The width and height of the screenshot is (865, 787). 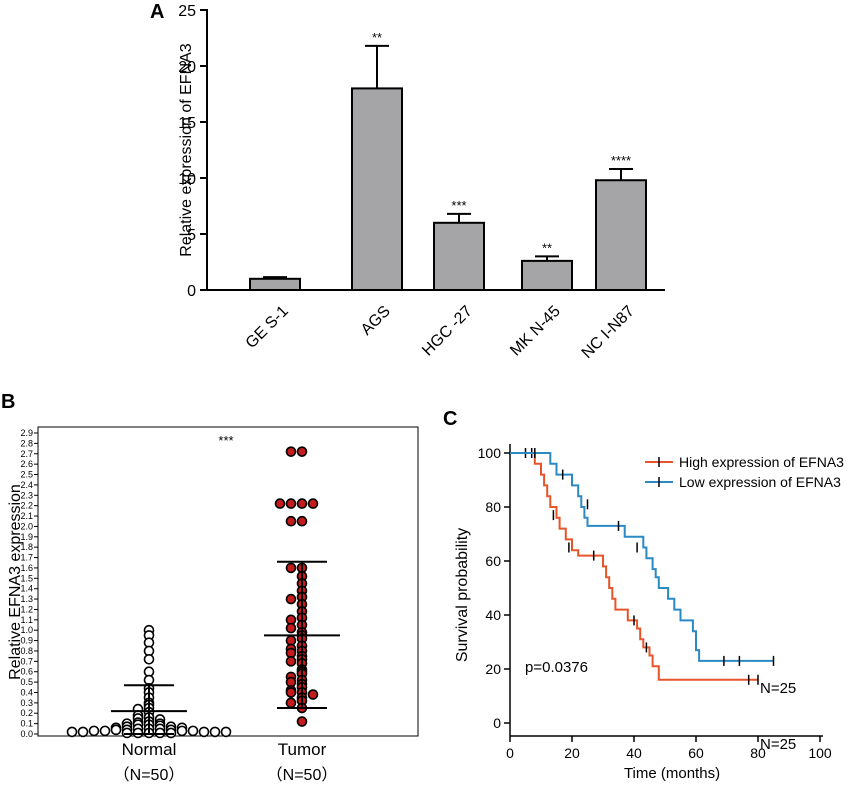 I want to click on significance-label: ***, so click(x=458, y=205).